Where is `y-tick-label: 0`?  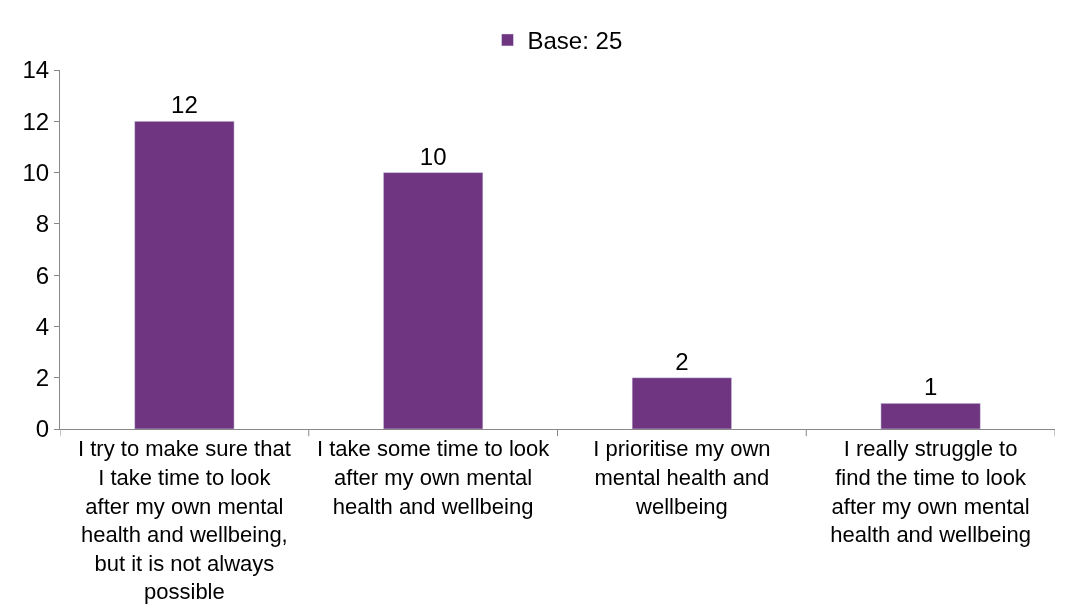
y-tick-label: 0 is located at coordinates (42, 429).